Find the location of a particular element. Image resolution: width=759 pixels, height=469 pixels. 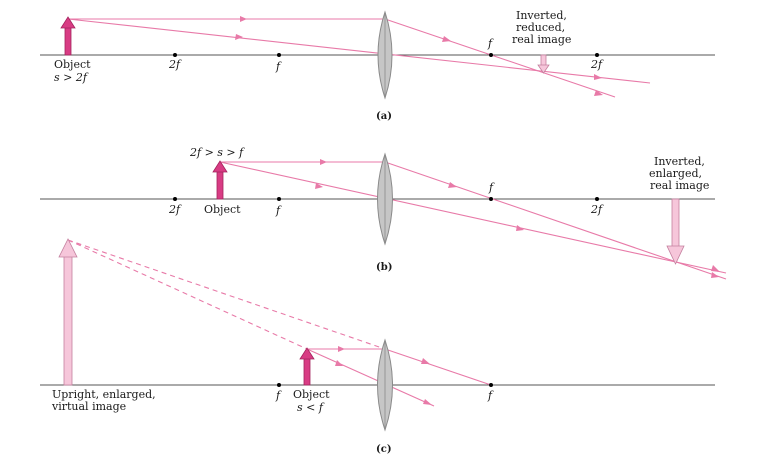

image-description-line: Upright, enlarged, is located at coordinates (104, 394).